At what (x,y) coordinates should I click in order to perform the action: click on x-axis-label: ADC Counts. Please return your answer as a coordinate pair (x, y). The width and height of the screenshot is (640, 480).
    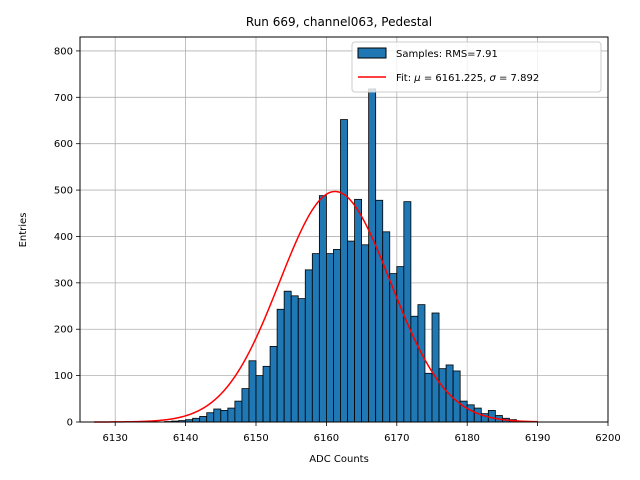
    Looking at the image, I should click on (339, 459).